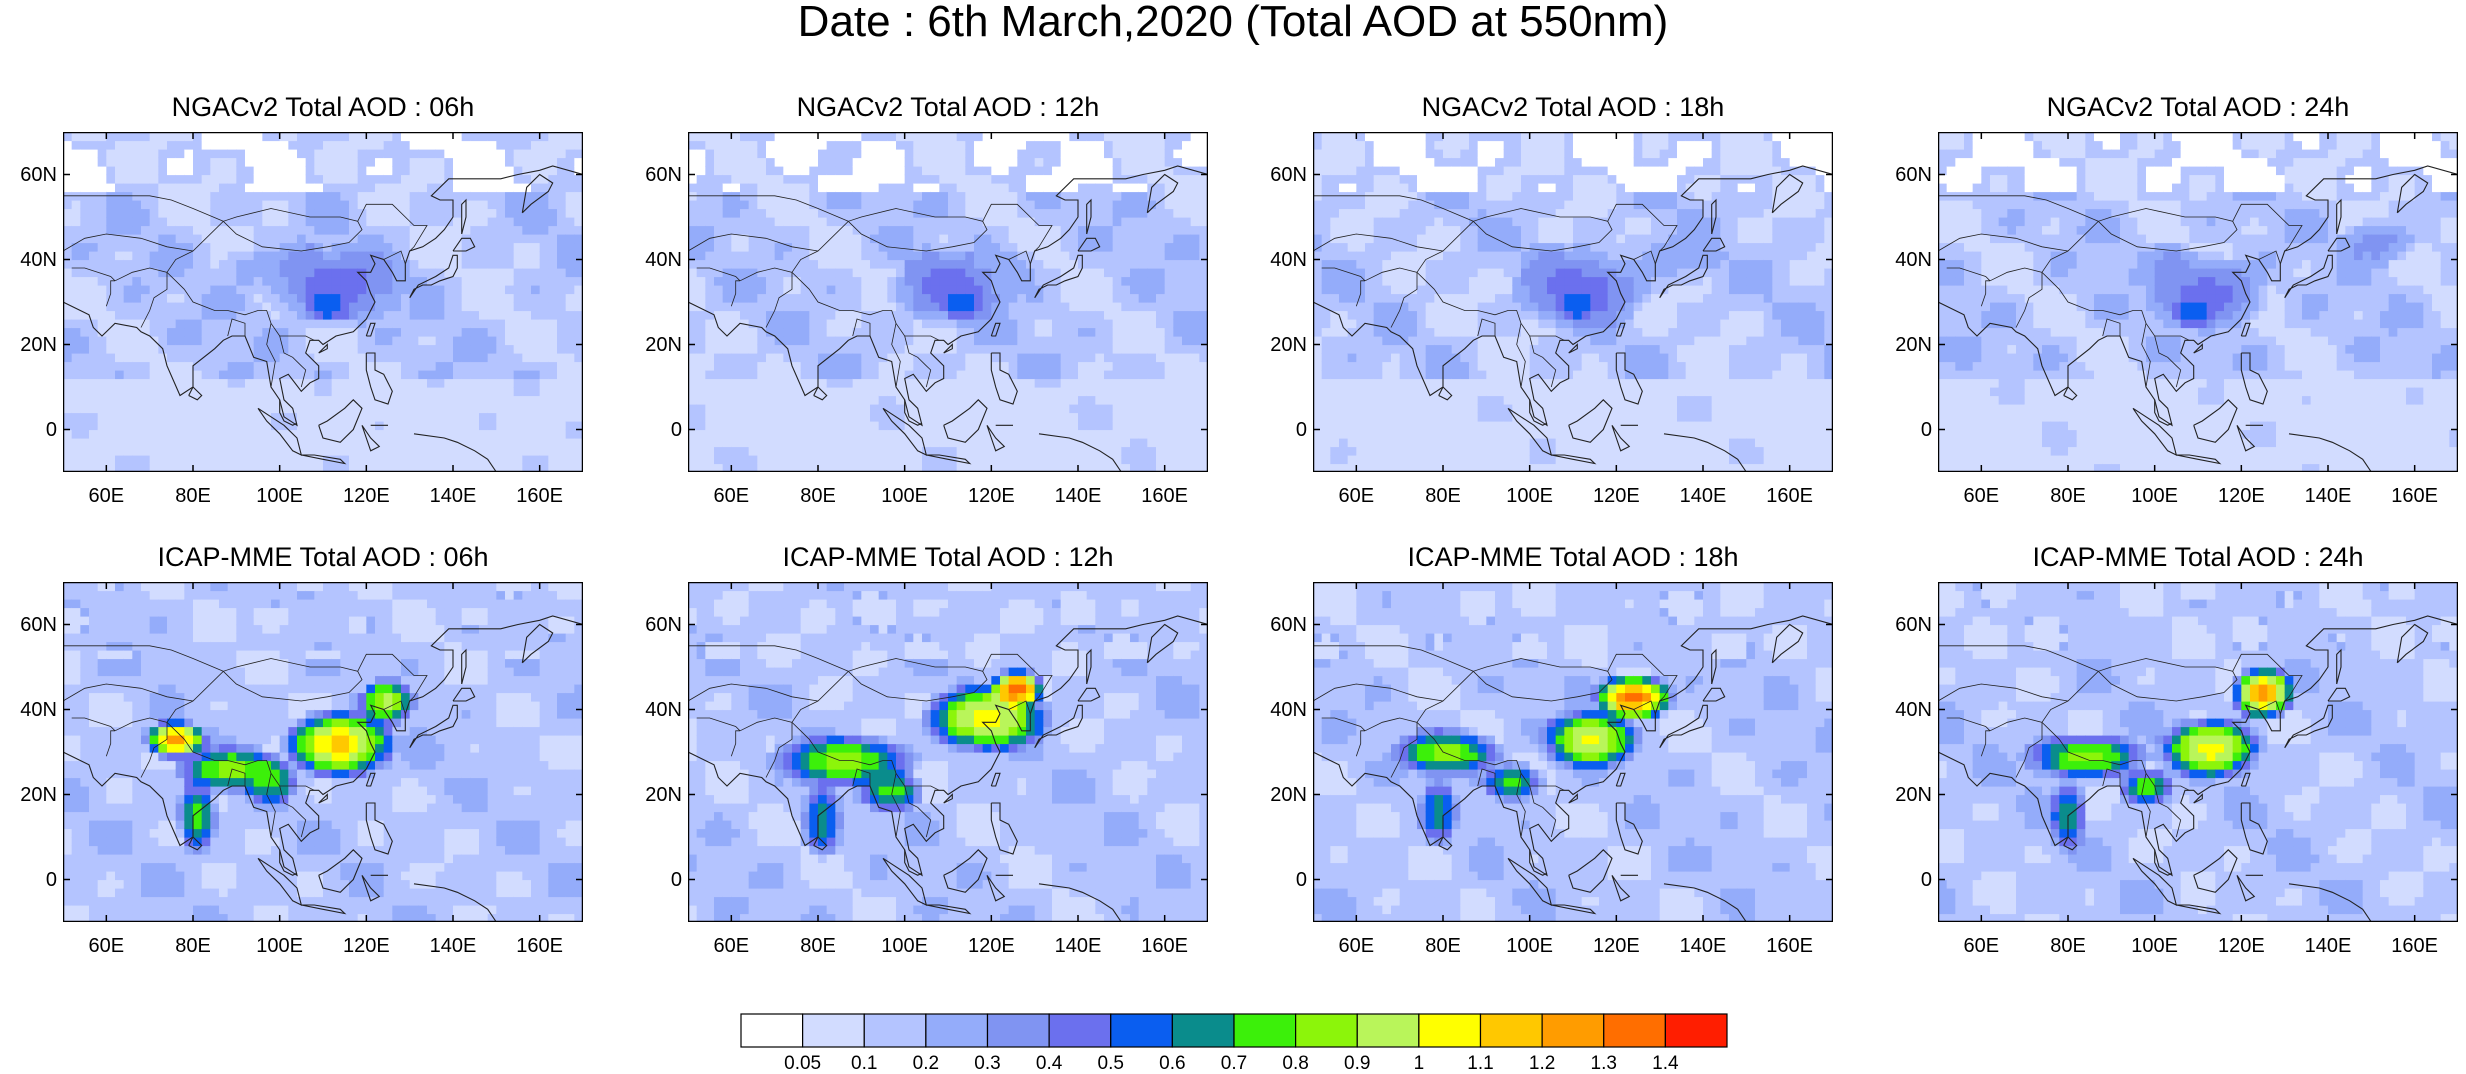 This screenshot has width=2466, height=1074. What do you see at coordinates (323, 107) in the screenshot?
I see `panel-title: NGACv2 Total AOD : 06h` at bounding box center [323, 107].